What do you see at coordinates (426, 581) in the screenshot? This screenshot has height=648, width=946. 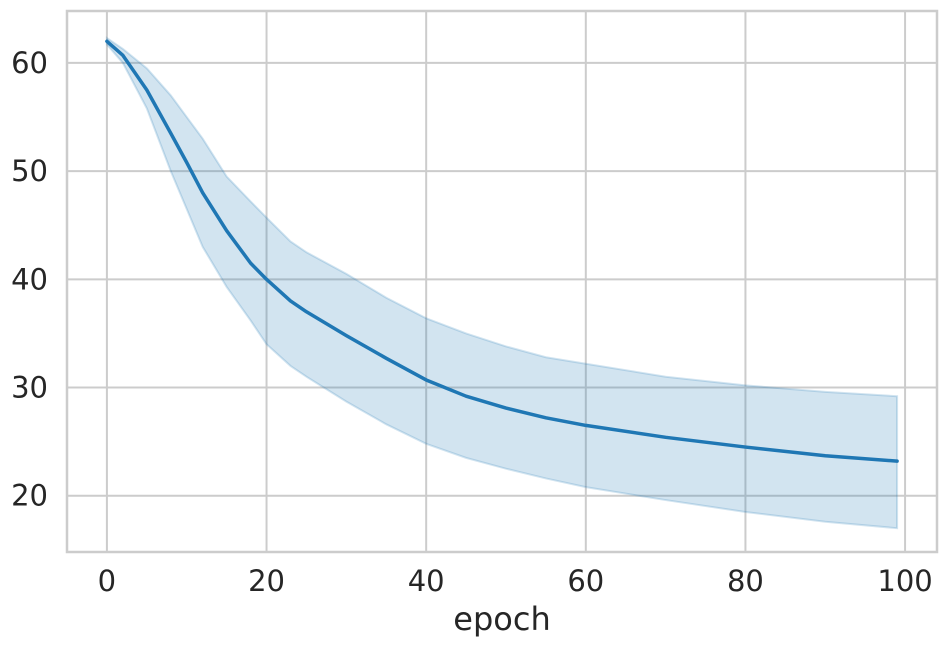 I see `x-tick-label: 40` at bounding box center [426, 581].